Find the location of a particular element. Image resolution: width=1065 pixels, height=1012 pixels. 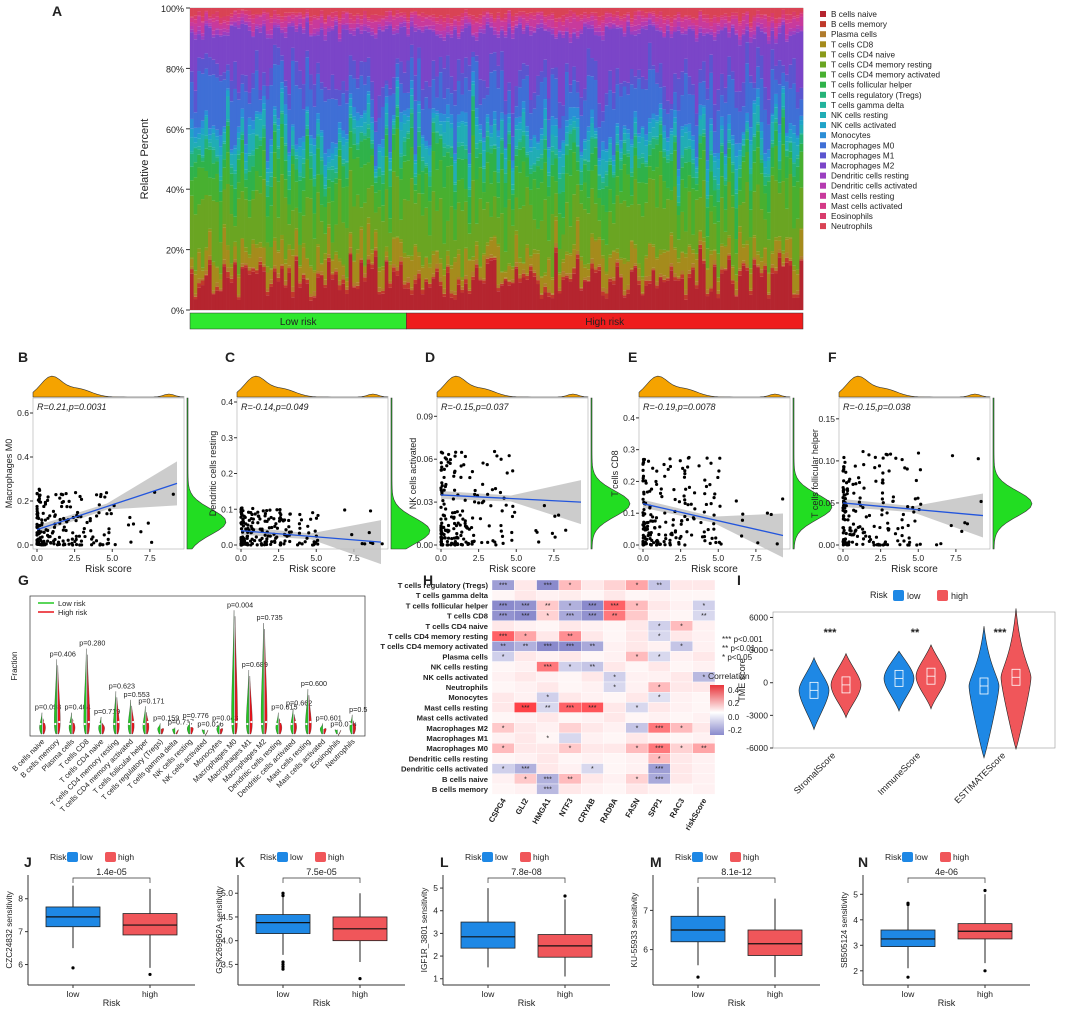

legend-swatch is located at coordinates (823, 125).